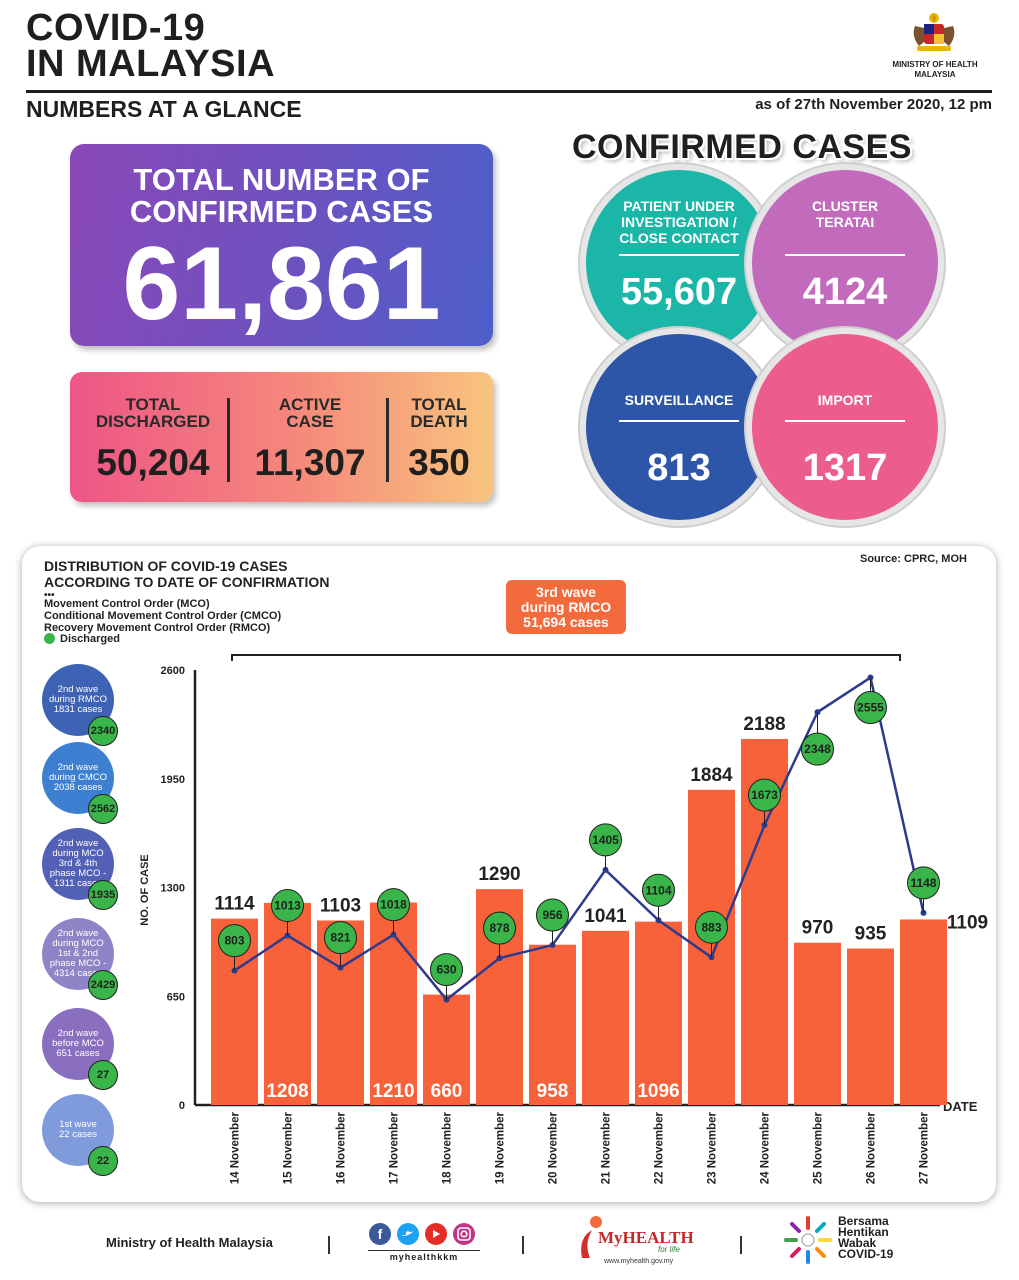 This screenshot has height=1280, width=1019. What do you see at coordinates (281, 179) in the screenshot?
I see `total-label-line-1: TOTAL NUMBER OF` at bounding box center [281, 179].